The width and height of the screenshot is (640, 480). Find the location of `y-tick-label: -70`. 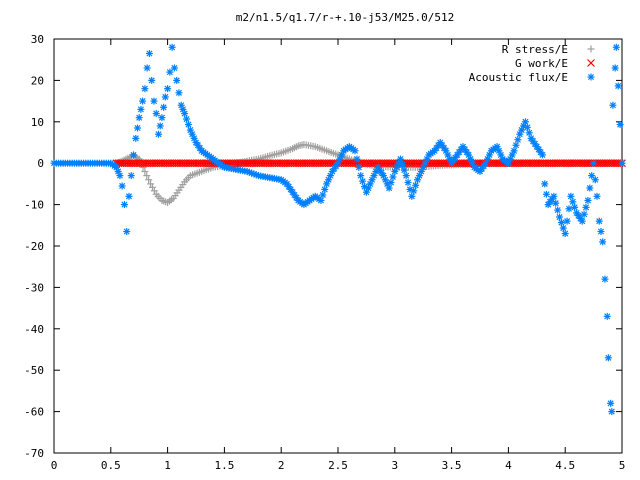

y-tick-label: -70 is located at coordinates (34, 453).